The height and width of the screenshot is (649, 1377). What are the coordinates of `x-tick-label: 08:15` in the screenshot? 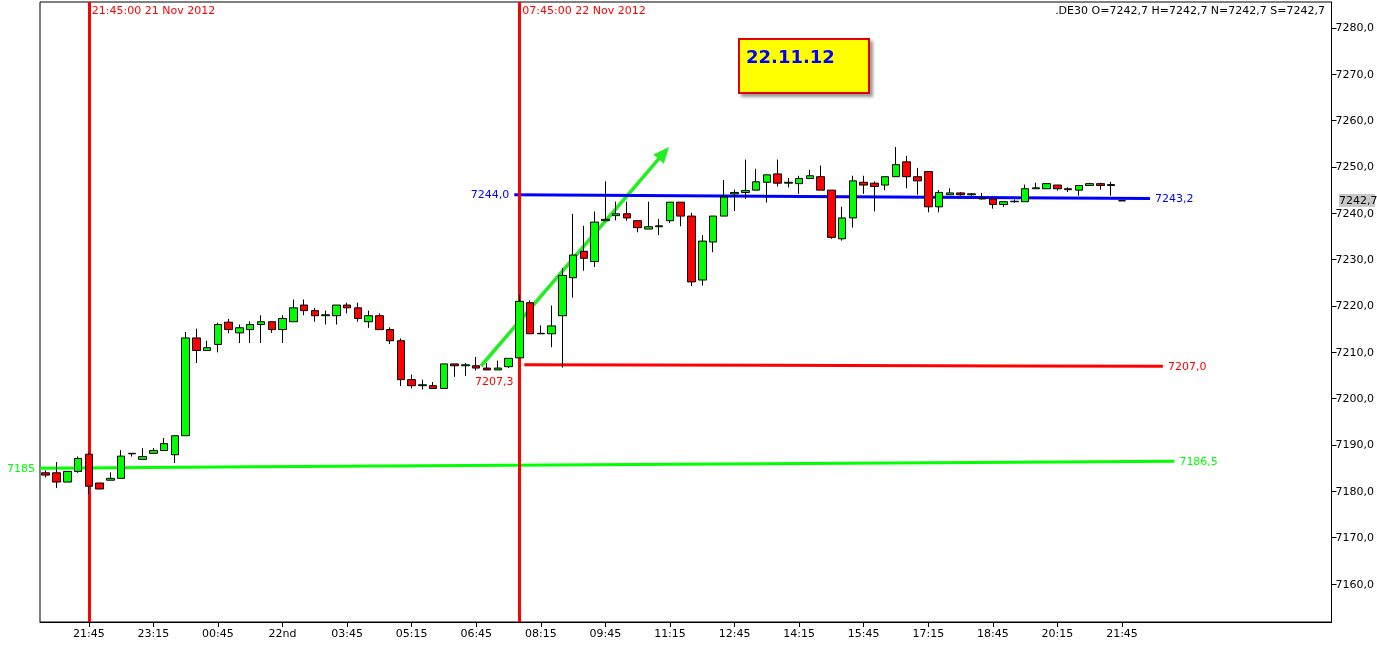 It's located at (540, 633).